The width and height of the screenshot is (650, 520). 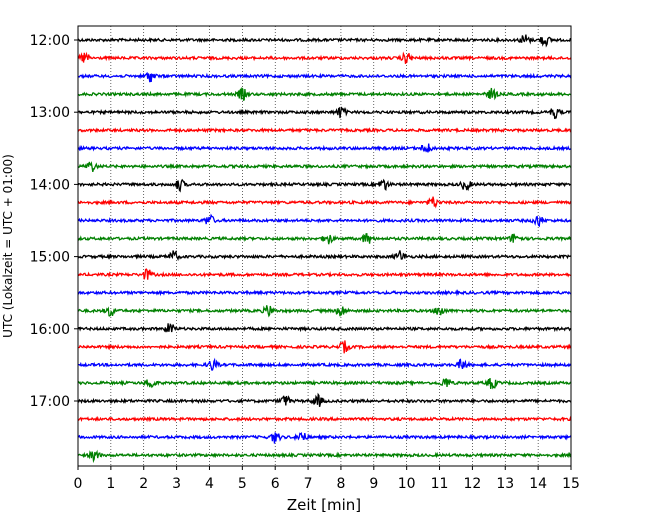 I want to click on y-axis-label: UTC (Lokalzeit = UTC + 01:00), so click(x=8, y=246).